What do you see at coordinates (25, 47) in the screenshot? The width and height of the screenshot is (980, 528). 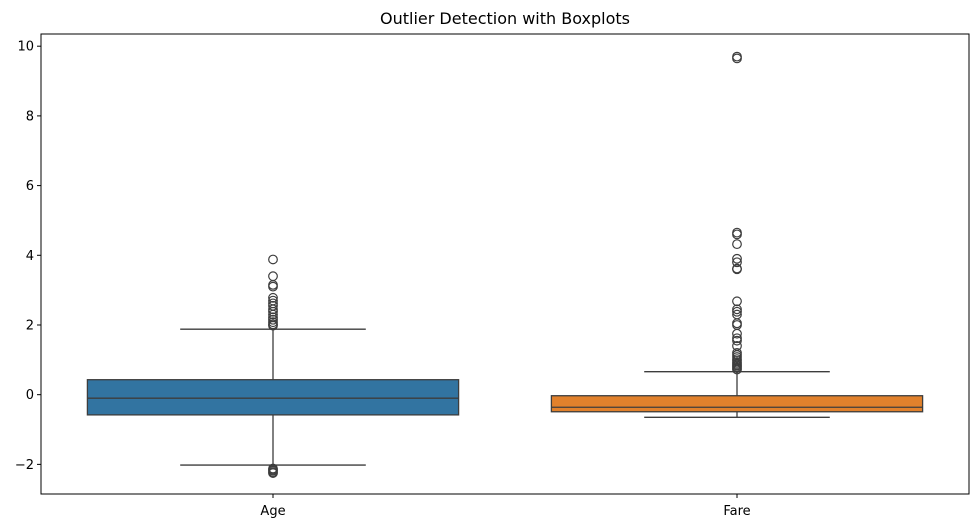 I see `y-tick-label: 10` at bounding box center [25, 47].